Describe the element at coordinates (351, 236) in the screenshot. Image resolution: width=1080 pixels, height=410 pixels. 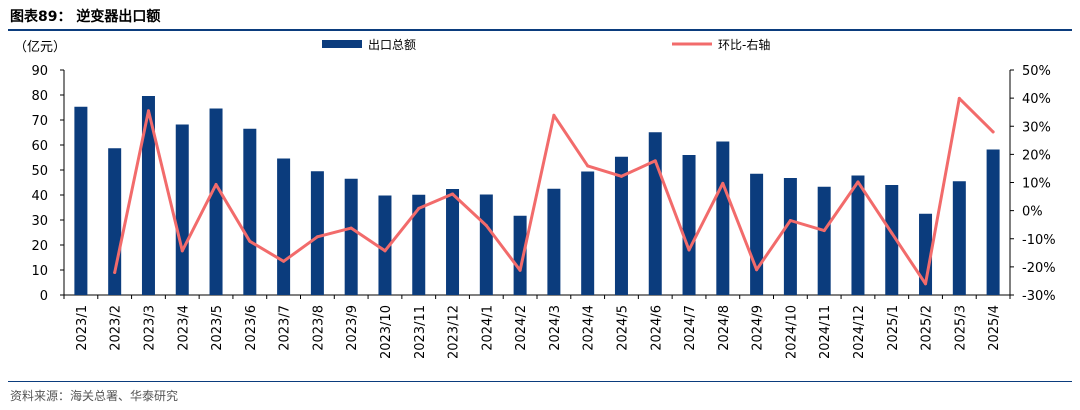
I see `bar-2023/9` at that location.